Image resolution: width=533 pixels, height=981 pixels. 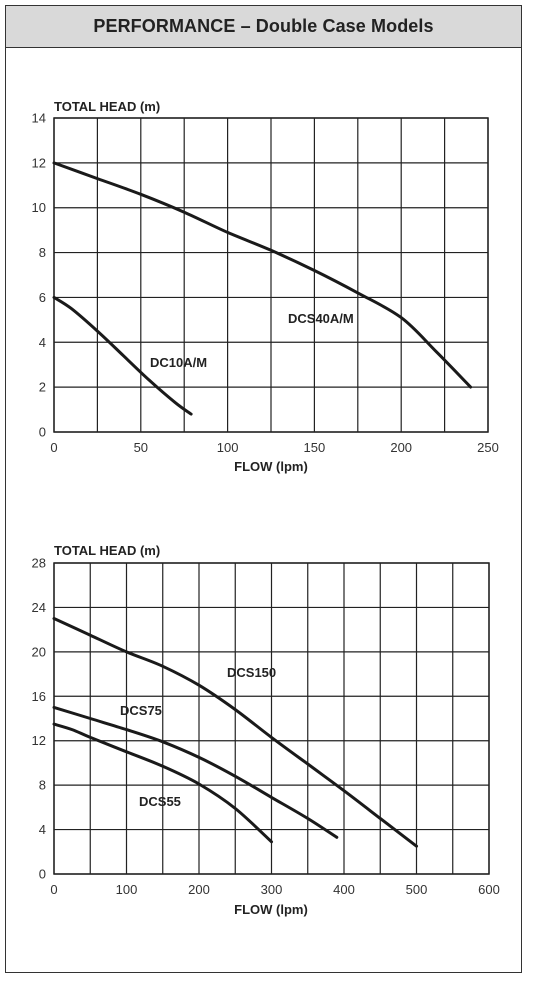 I want to click on chart-2-ytick-label: 24, so click(x=39, y=607).